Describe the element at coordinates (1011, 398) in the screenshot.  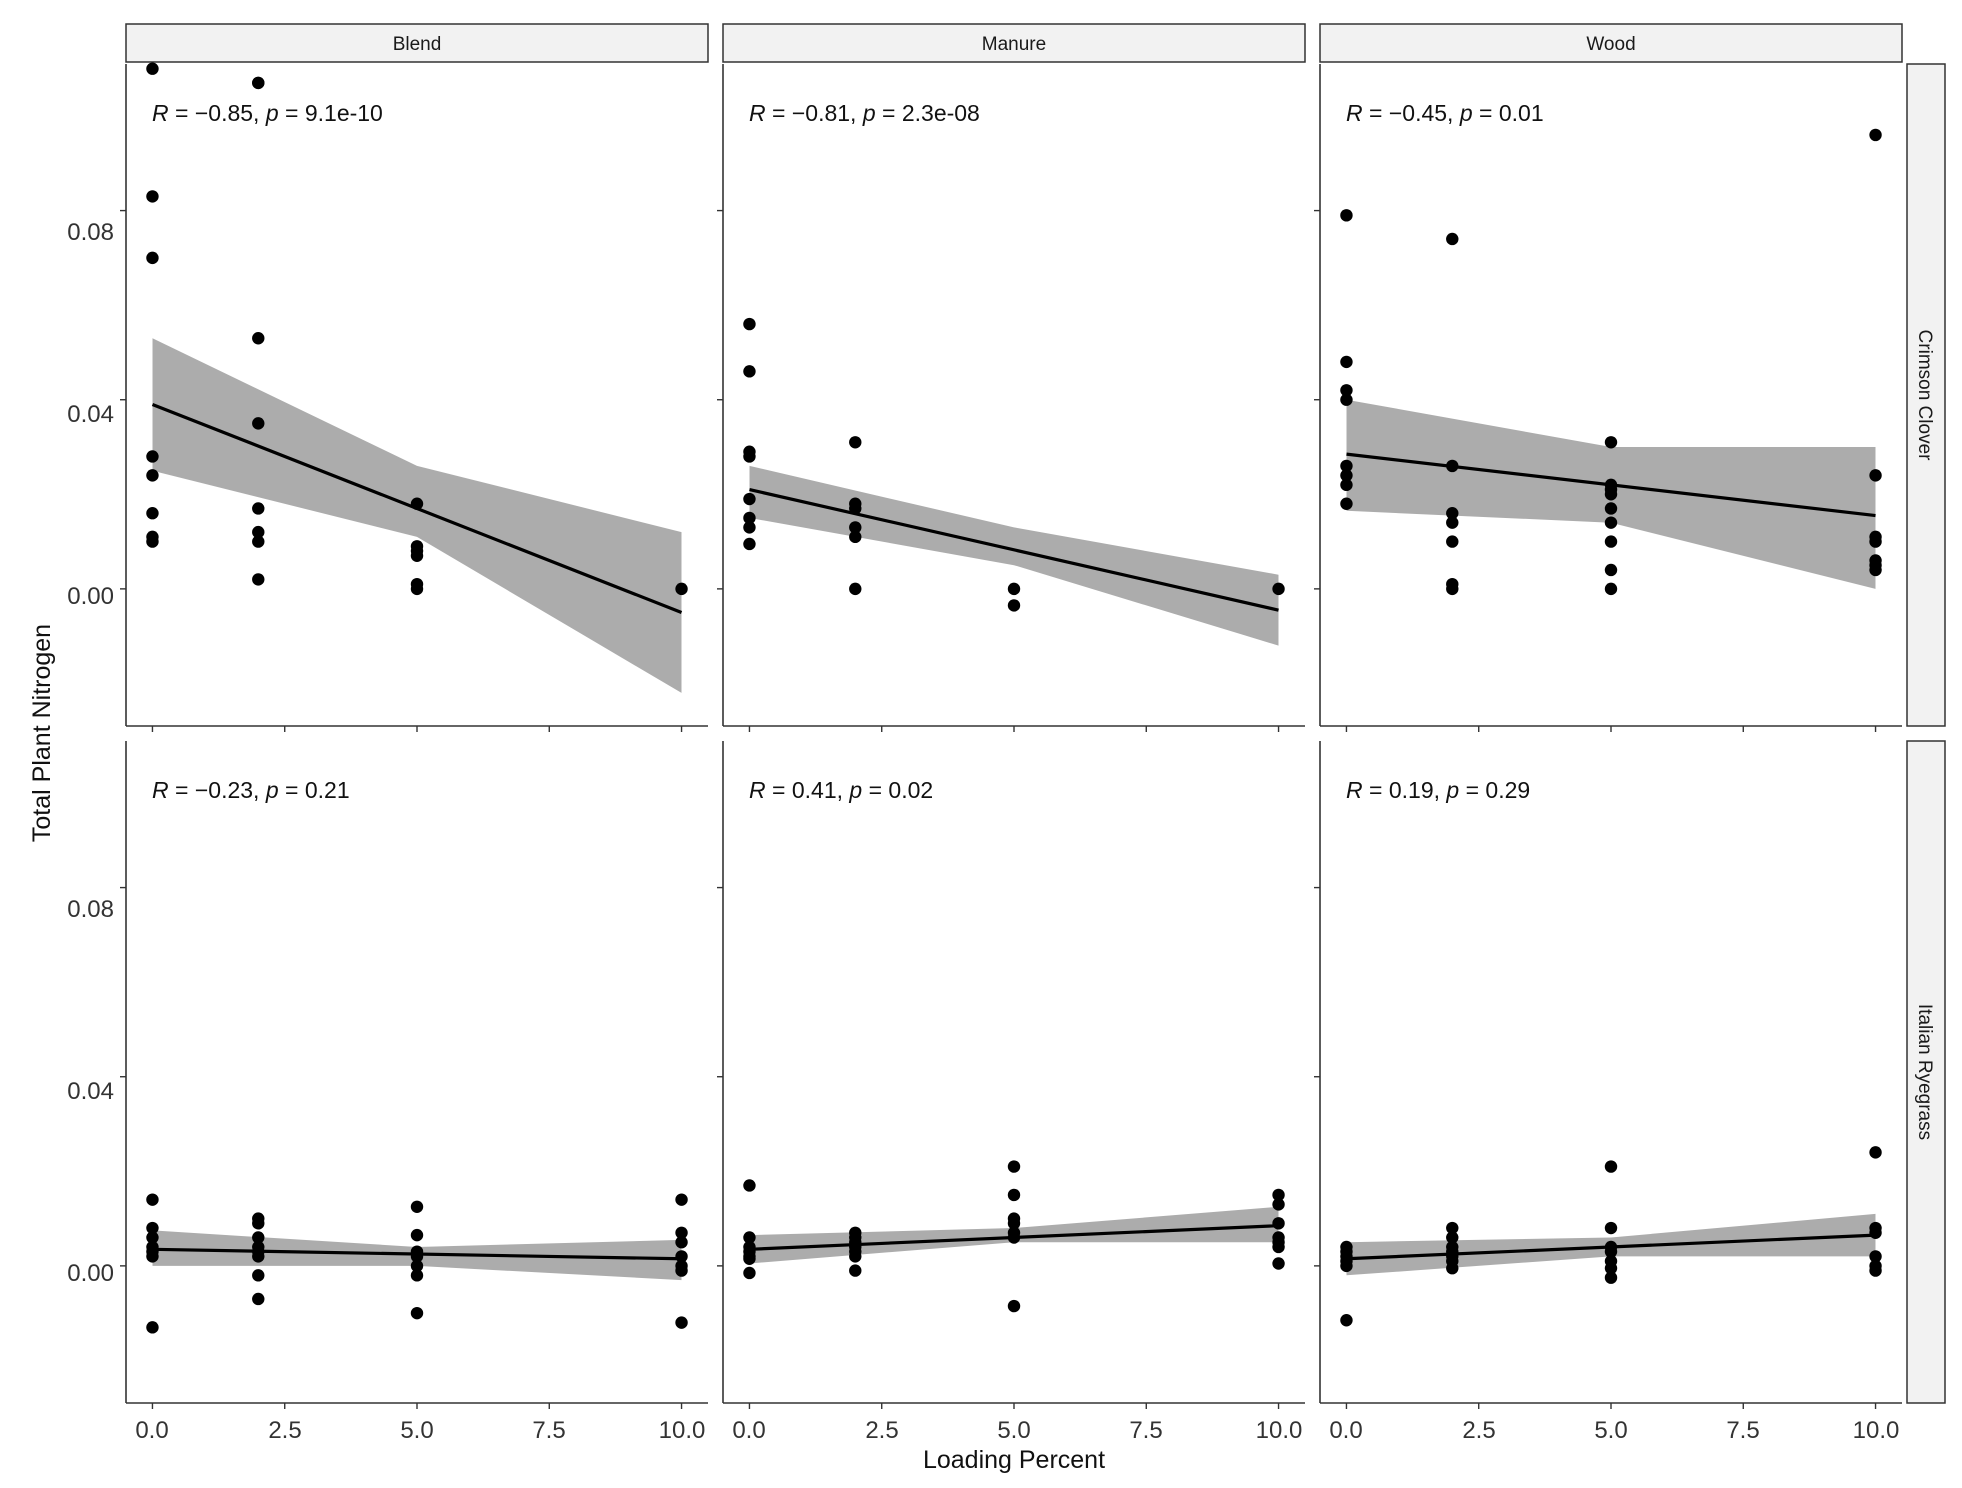
I see `panel-manure-crimson-clover` at that location.